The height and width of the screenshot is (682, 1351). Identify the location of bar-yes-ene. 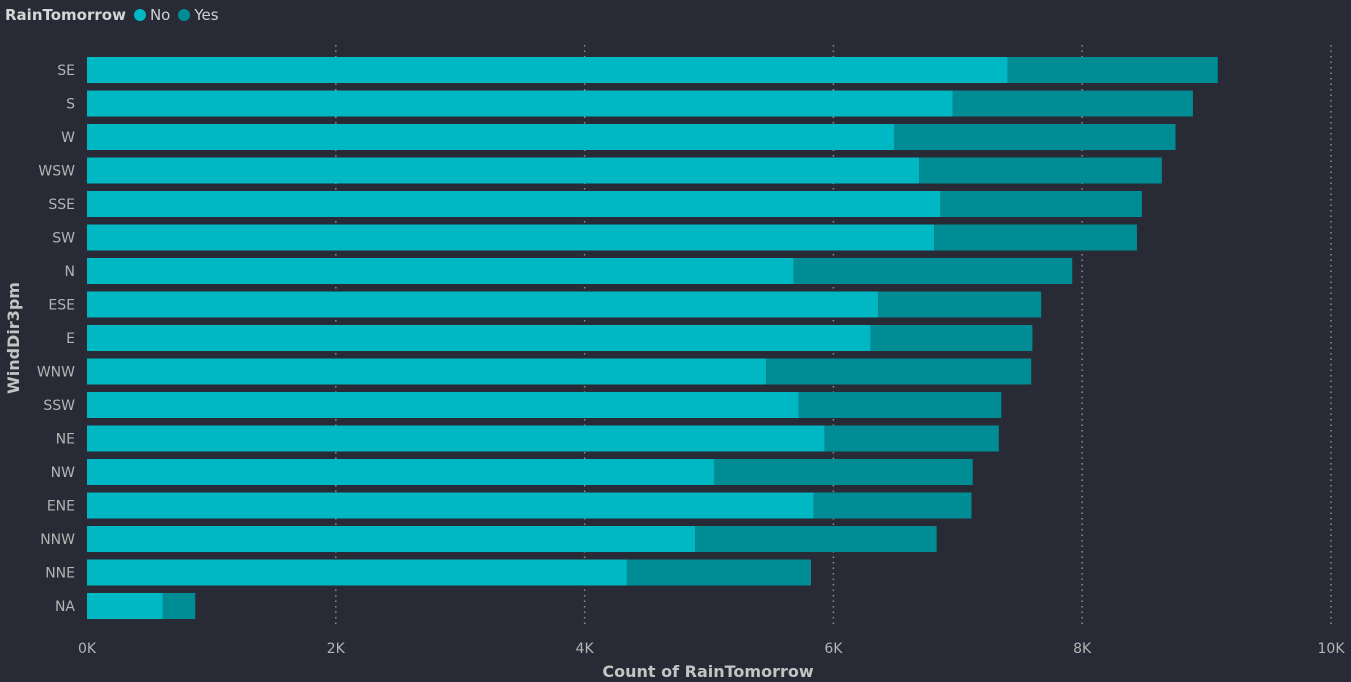
(892, 505).